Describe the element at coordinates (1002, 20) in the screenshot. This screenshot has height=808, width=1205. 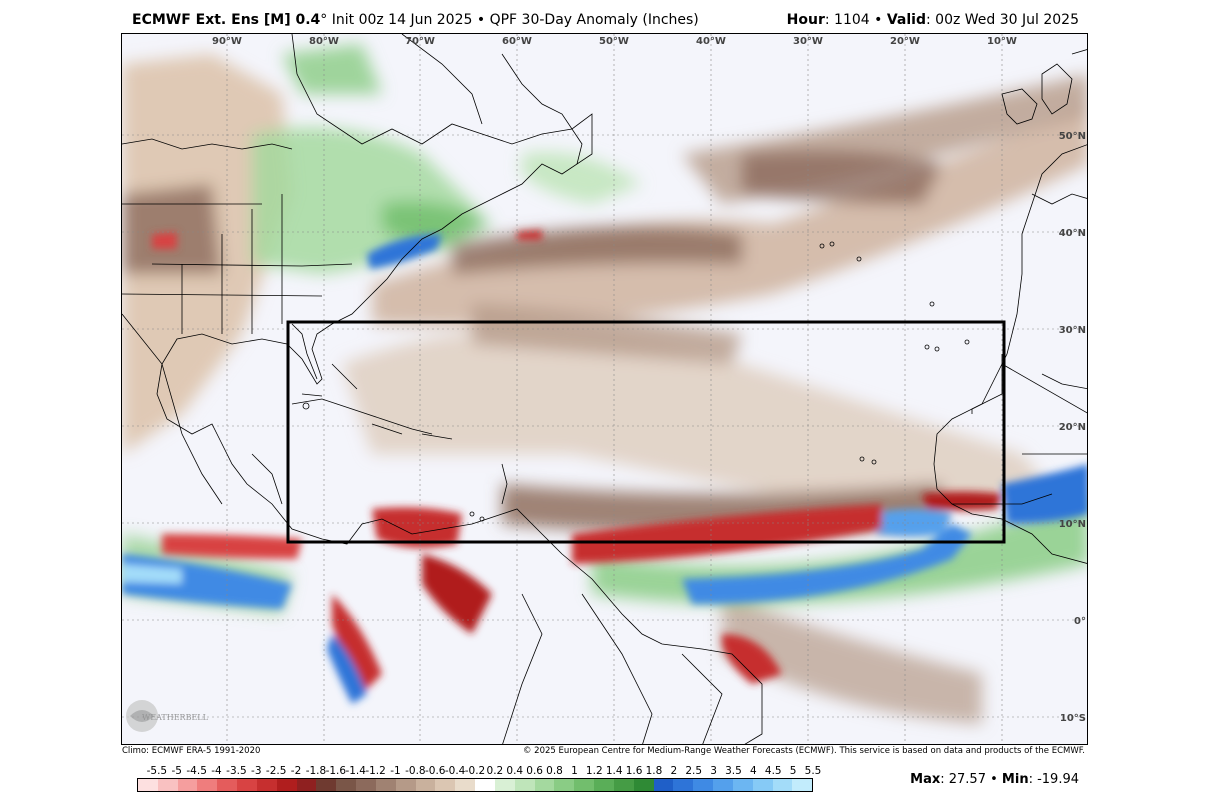
I see `valid-value: : 00z Wed 30 Jul 2025` at that location.